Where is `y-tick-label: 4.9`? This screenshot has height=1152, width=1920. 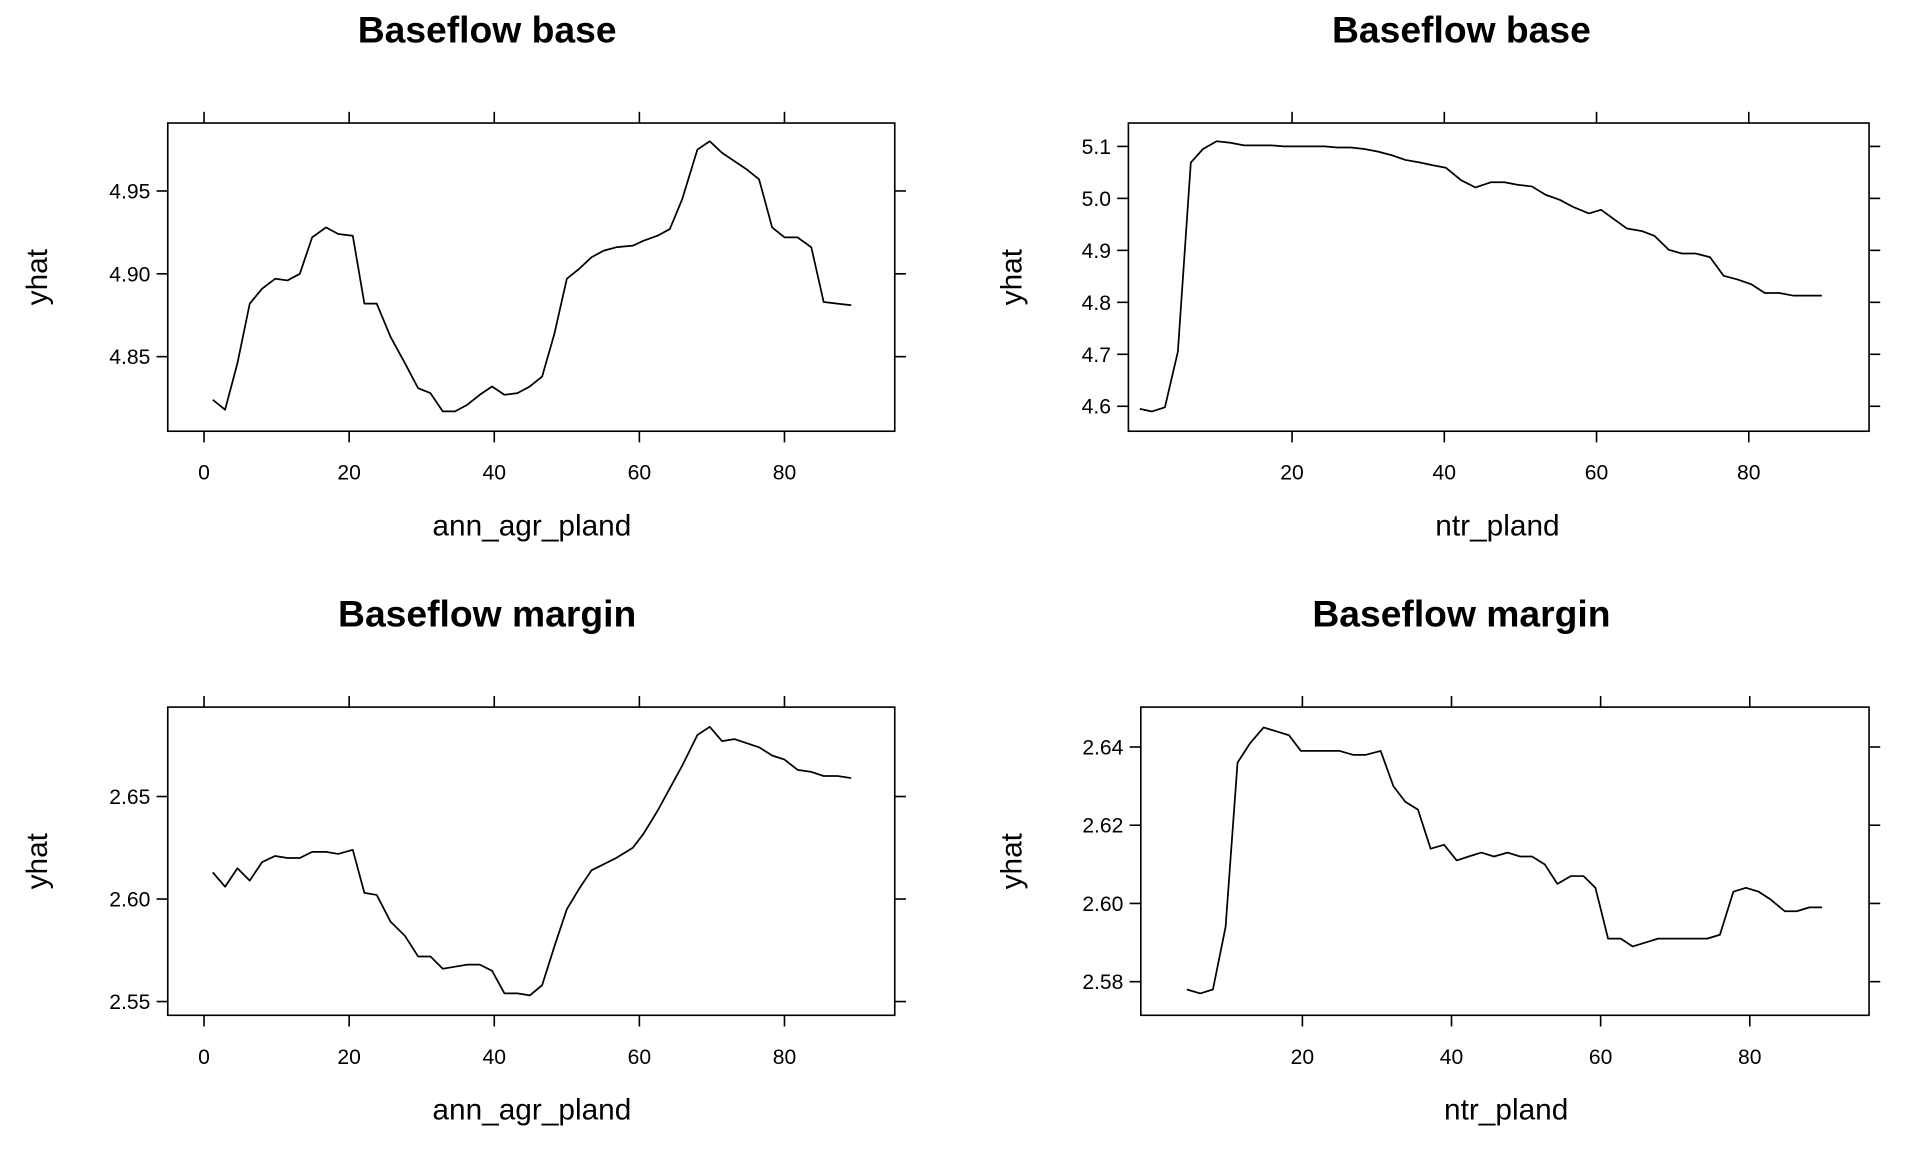 y-tick-label: 4.9 is located at coordinates (1096, 251).